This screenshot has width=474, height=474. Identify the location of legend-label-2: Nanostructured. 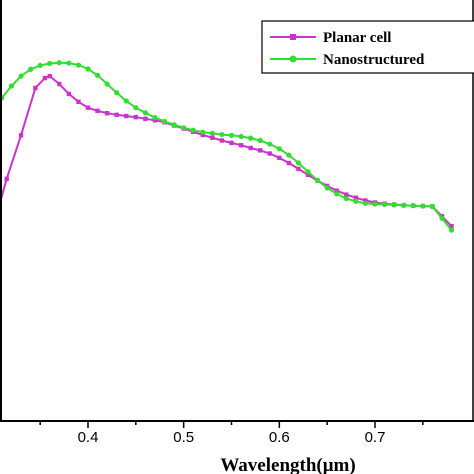
(374, 60).